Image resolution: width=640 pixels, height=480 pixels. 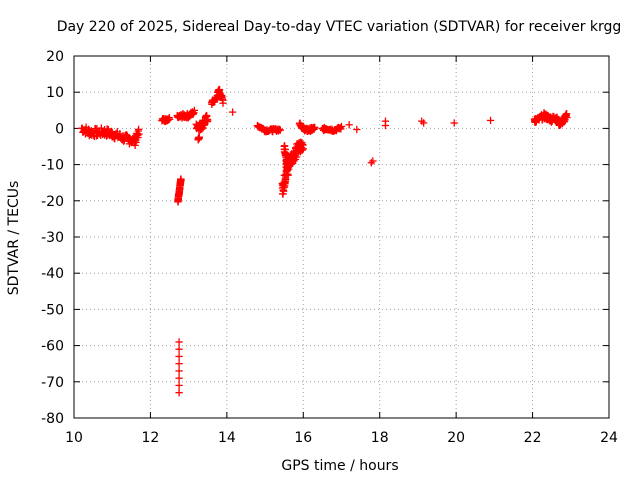 What do you see at coordinates (52, 419) in the screenshot?
I see `y-tick-label: -80` at bounding box center [52, 419].